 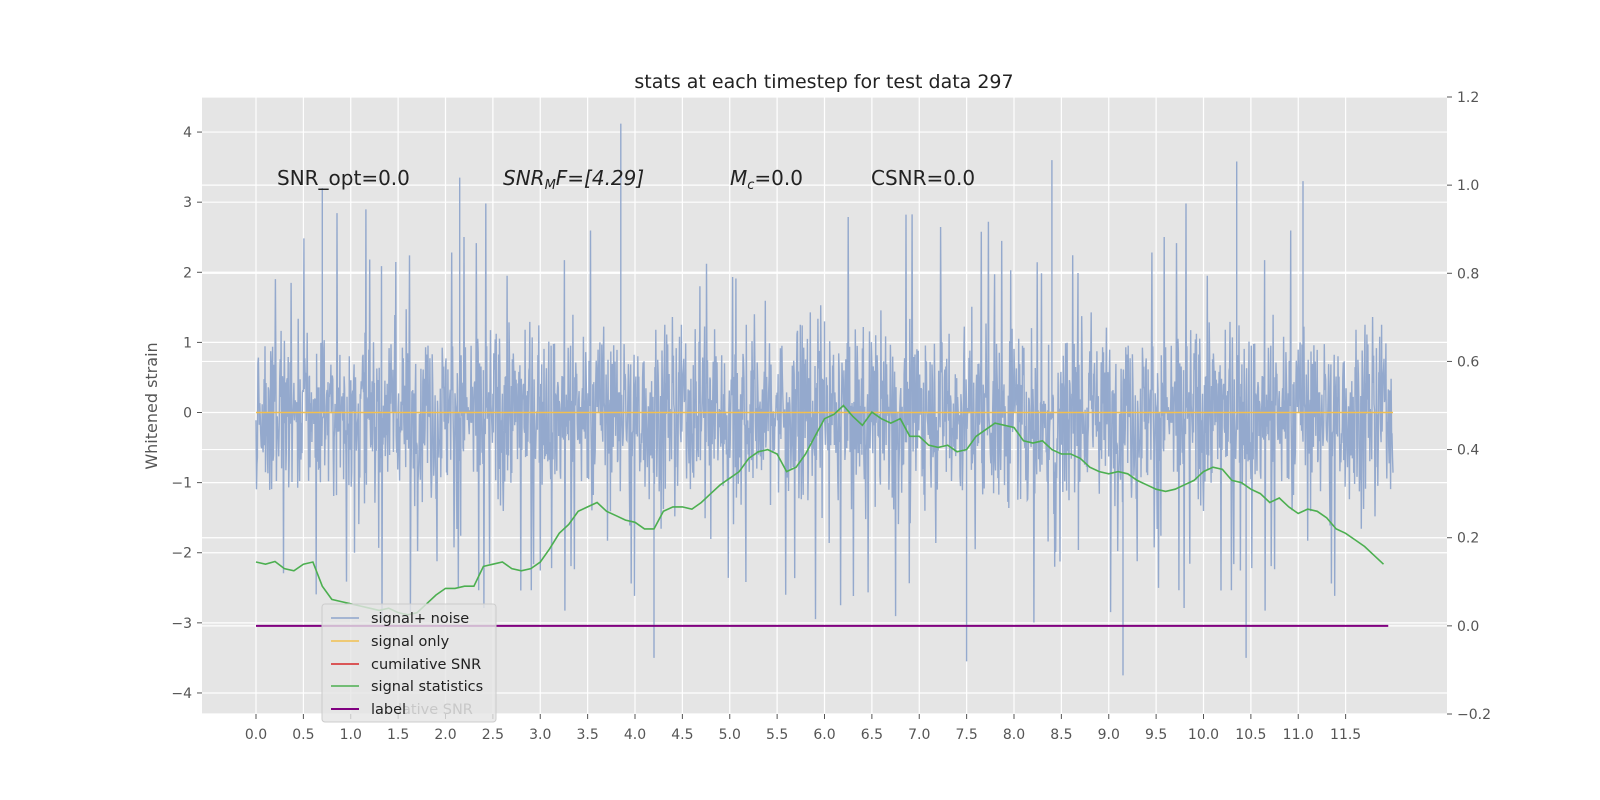 I want to click on x-tick-label: 1.0, so click(x=351, y=735).